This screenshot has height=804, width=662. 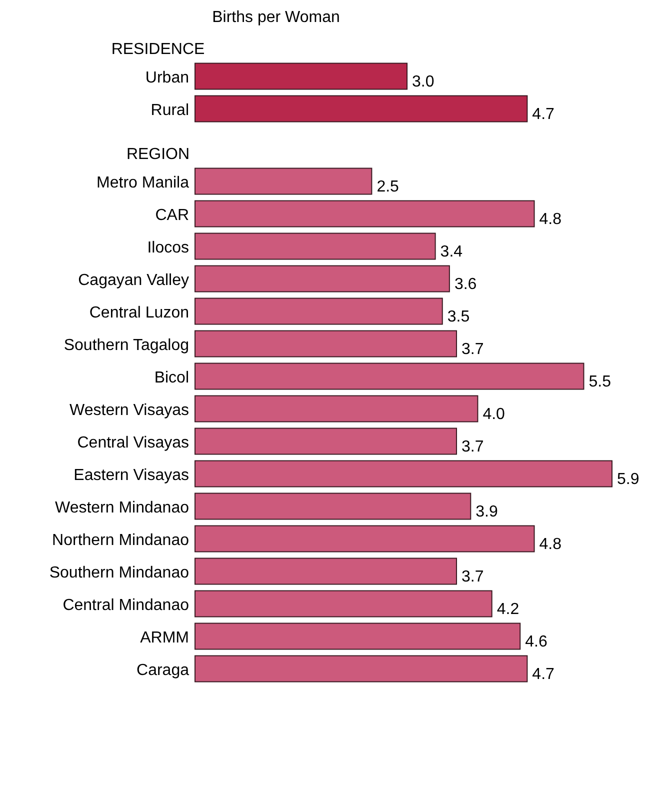 What do you see at coordinates (119, 573) in the screenshot?
I see `y-tick-label: Southern Mindanao` at bounding box center [119, 573].